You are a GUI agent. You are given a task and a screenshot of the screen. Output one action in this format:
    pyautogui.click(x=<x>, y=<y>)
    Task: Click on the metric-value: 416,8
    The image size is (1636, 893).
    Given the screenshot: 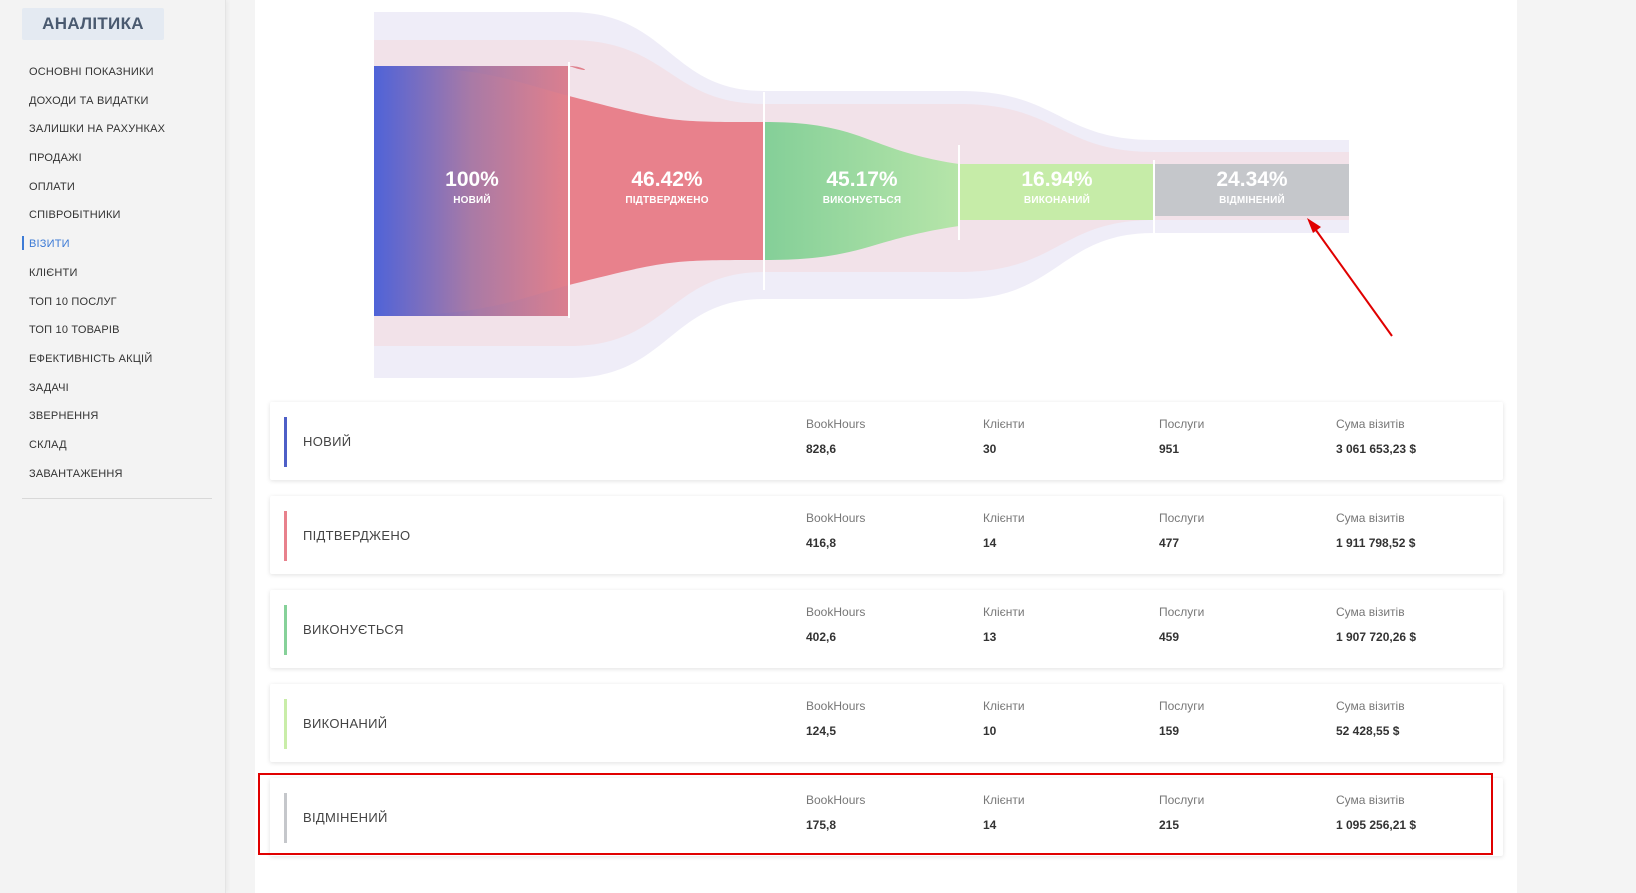 What is the action you would take?
    pyautogui.click(x=821, y=543)
    